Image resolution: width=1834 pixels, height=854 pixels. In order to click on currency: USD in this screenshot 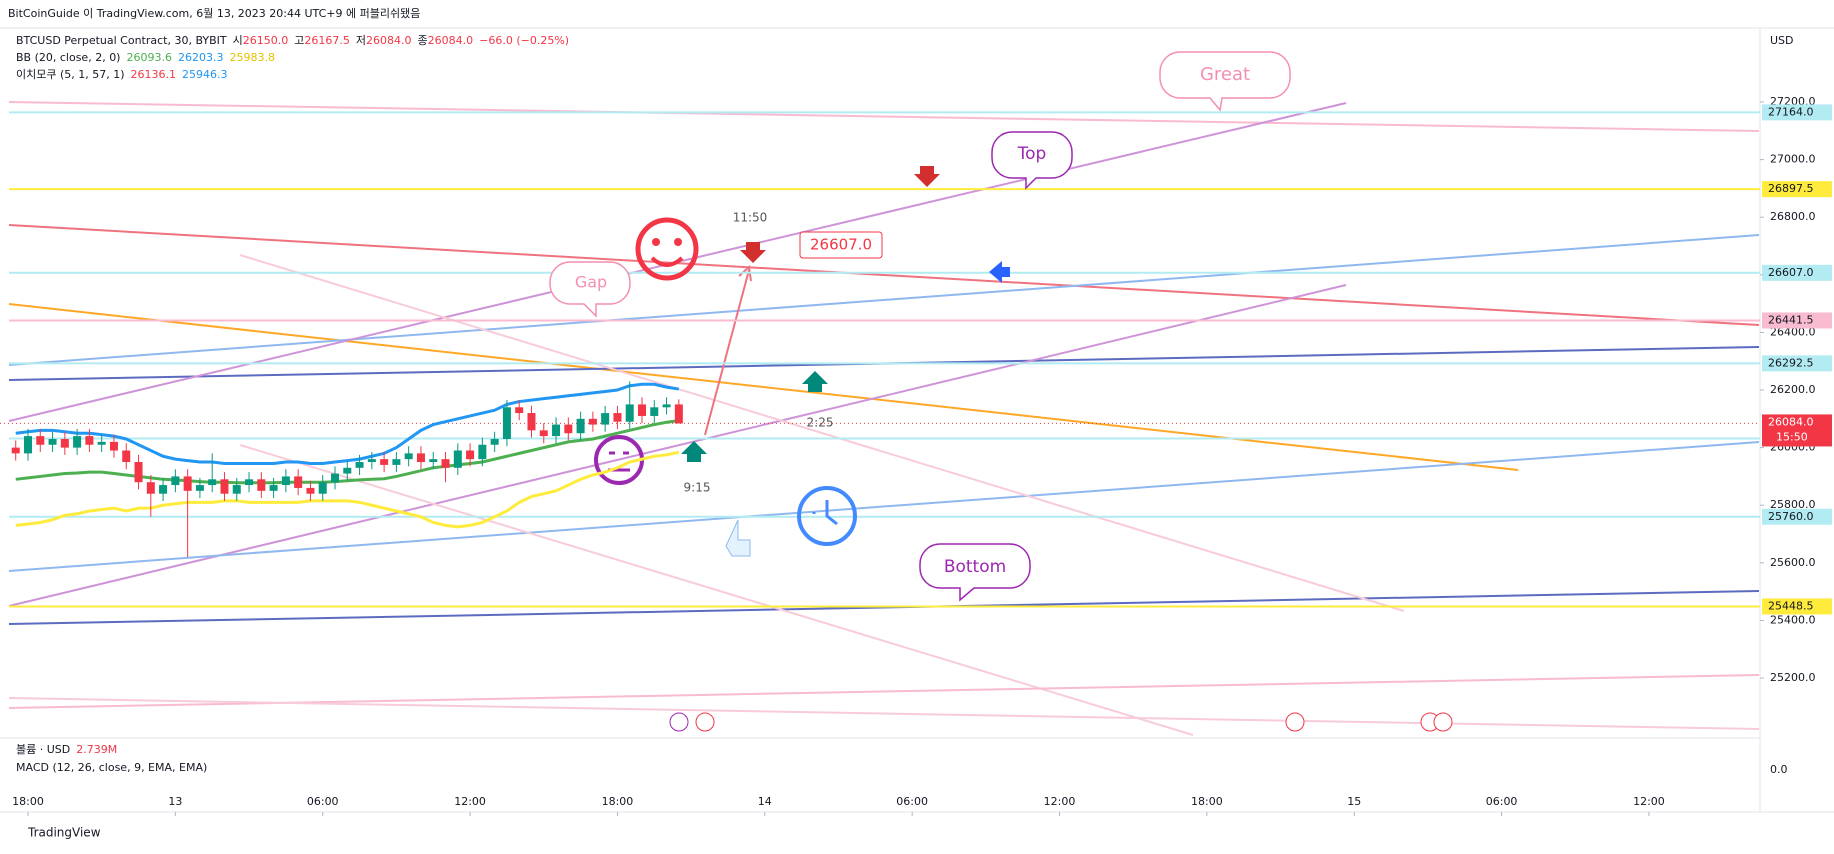, I will do `click(1782, 40)`.